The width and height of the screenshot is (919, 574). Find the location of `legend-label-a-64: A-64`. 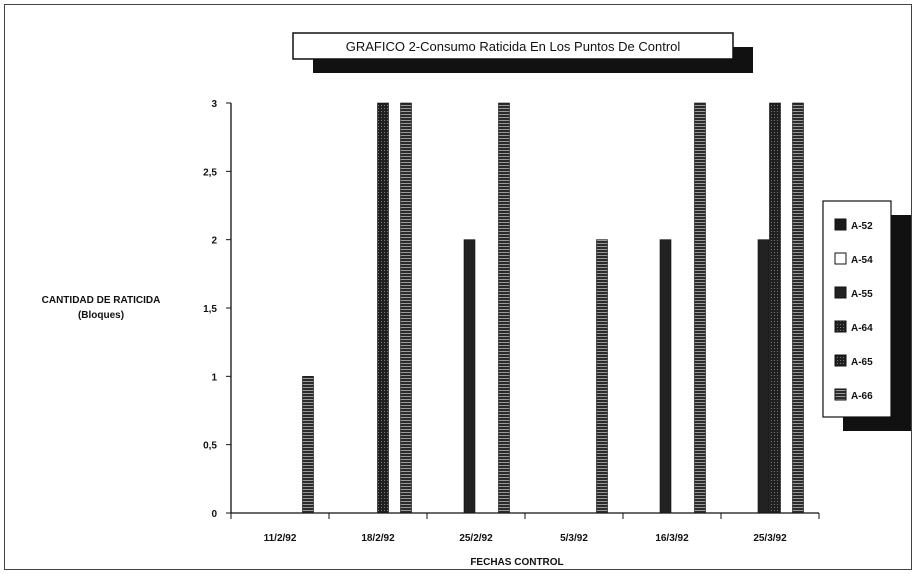

legend-label-a-64: A-64 is located at coordinates (862, 328).